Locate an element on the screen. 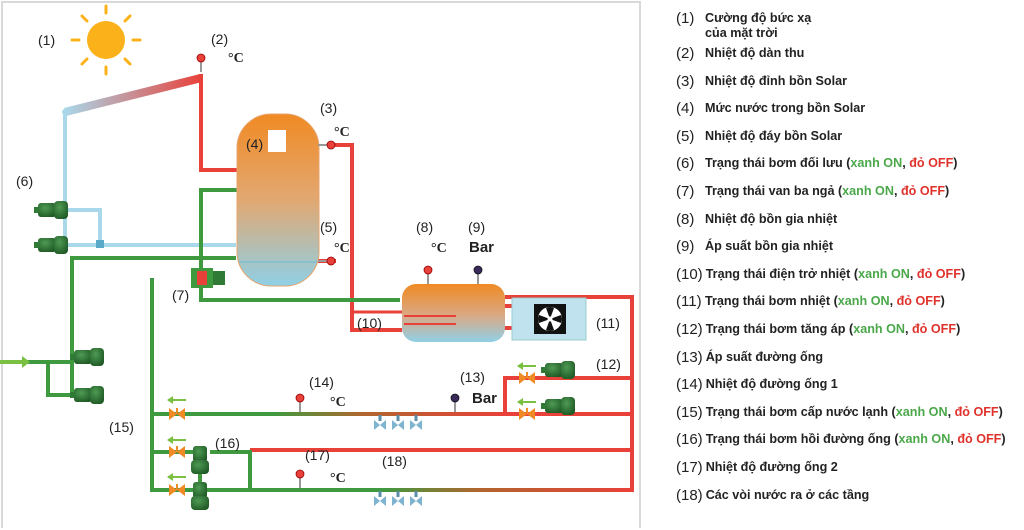  legend-number: (3) is located at coordinates (685, 81).